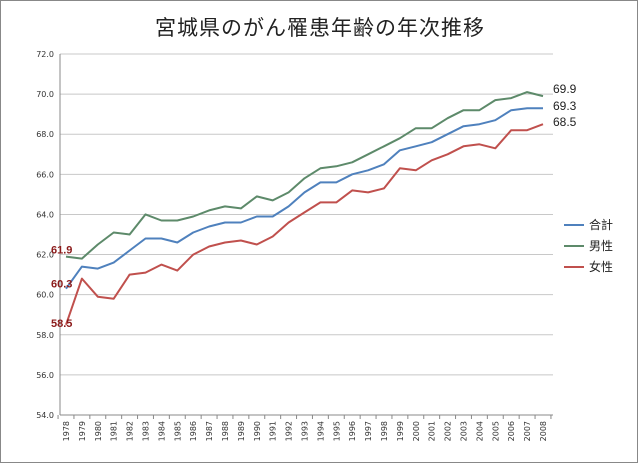  Describe the element at coordinates (565, 122) in the screenshot. I see `end-value-label: 68.5` at that location.